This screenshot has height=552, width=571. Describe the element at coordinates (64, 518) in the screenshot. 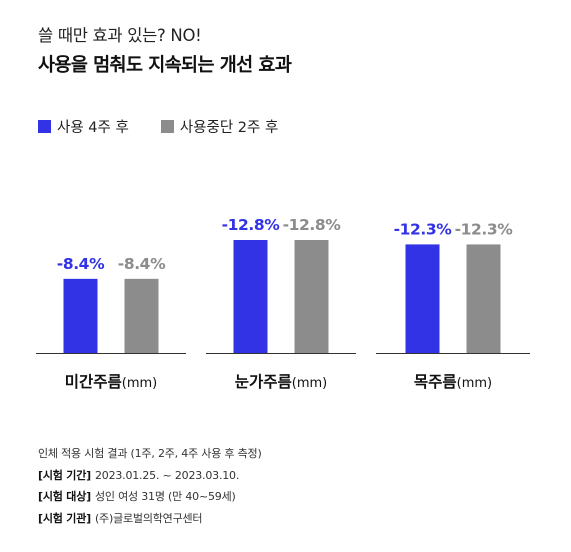

I see `test-organization-key: [시험 기관]` at that location.